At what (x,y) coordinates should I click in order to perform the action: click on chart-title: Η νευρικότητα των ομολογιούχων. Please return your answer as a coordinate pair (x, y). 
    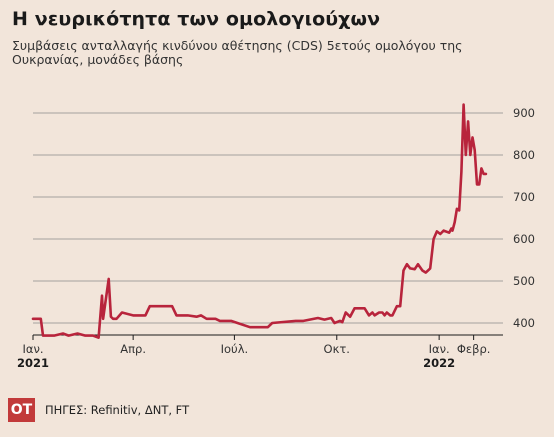
    Looking at the image, I should click on (196, 19).